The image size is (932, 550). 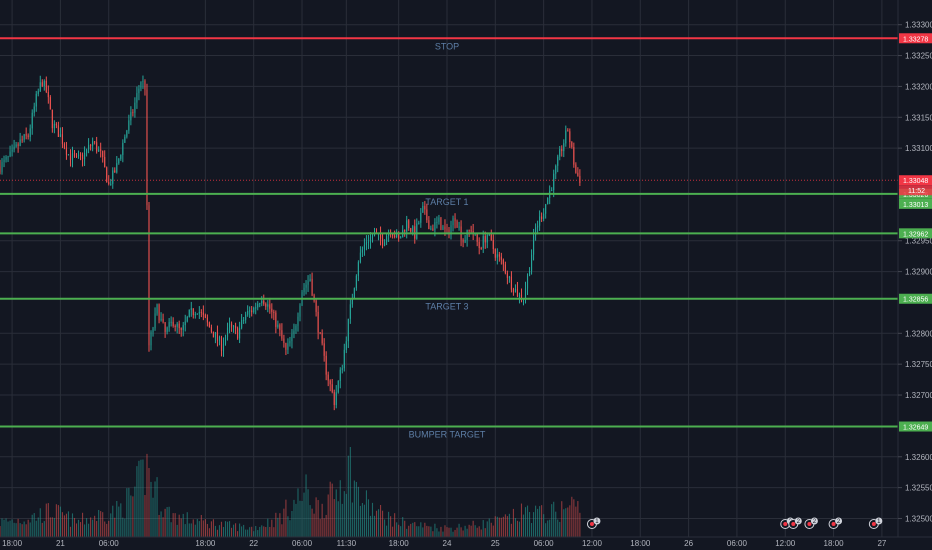 I want to click on target-1-line-price-tag: 1.33026, so click(x=915, y=195).